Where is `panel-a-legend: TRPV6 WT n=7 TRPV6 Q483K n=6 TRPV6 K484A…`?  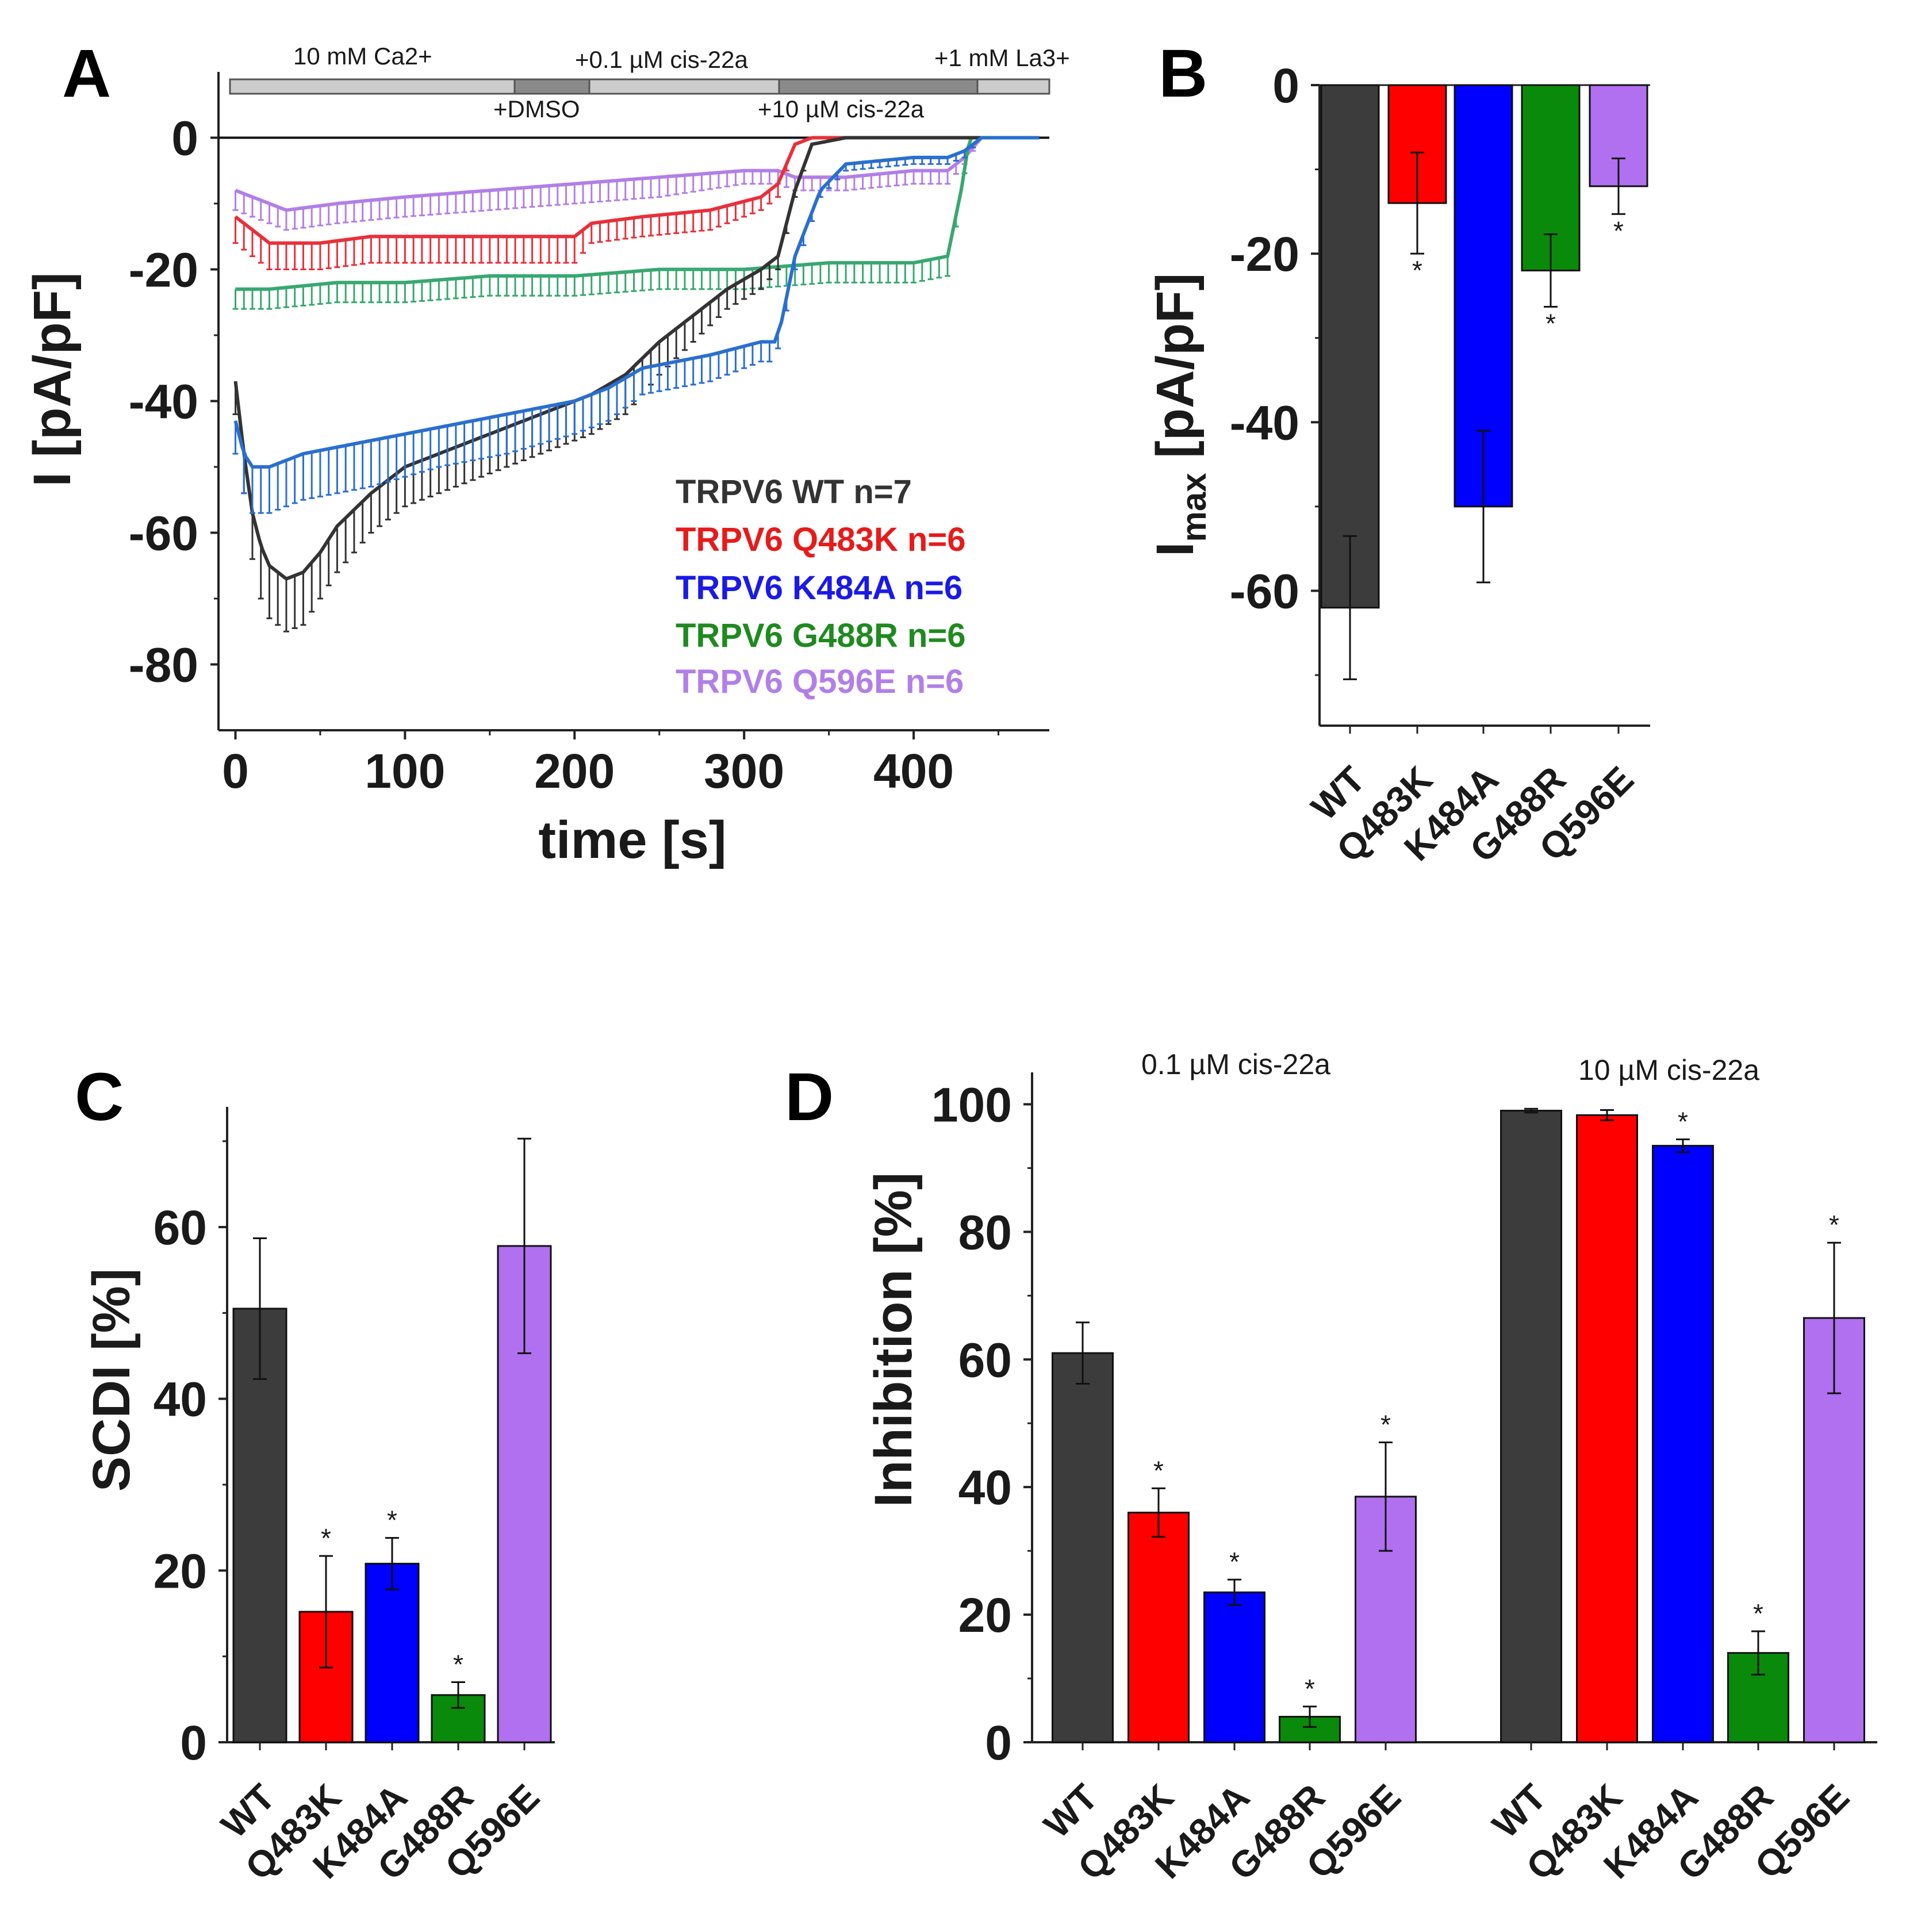
panel-a-legend: TRPV6 WT n=7 TRPV6 Q483K n=6 TRPV6 K484A… is located at coordinates (821, 586).